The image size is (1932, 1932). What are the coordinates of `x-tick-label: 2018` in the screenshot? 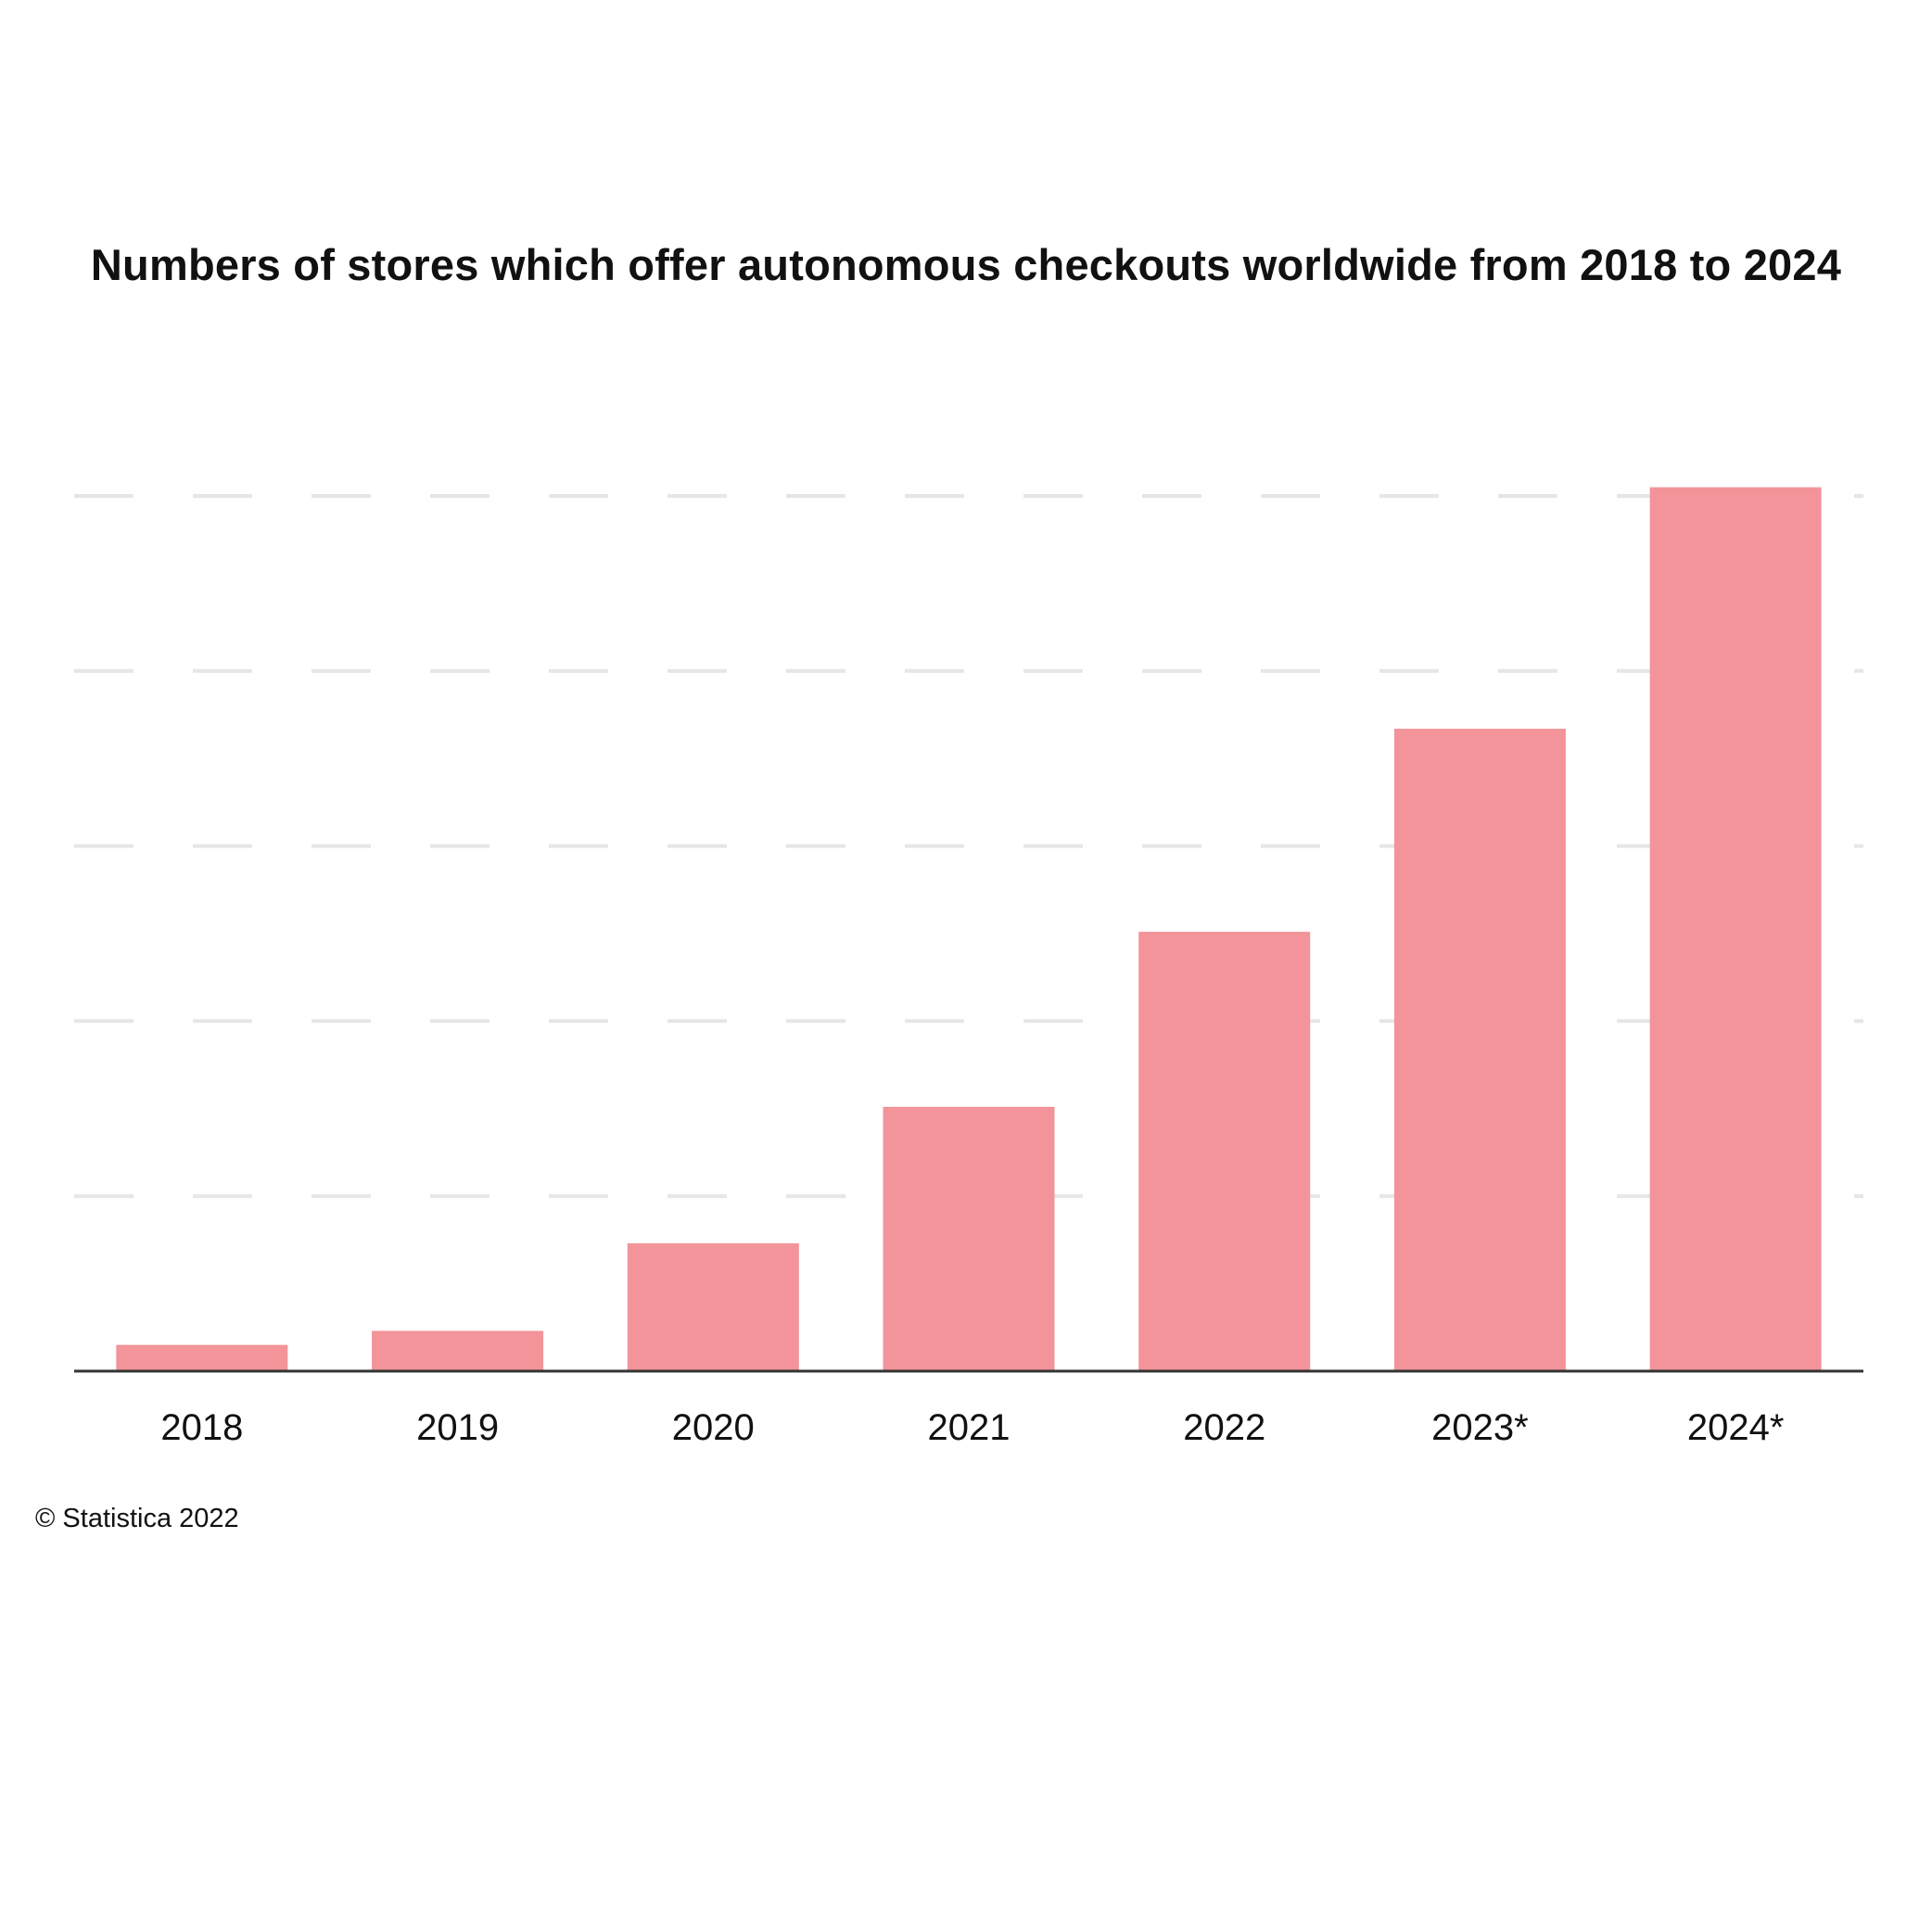 It's located at (201, 1427).